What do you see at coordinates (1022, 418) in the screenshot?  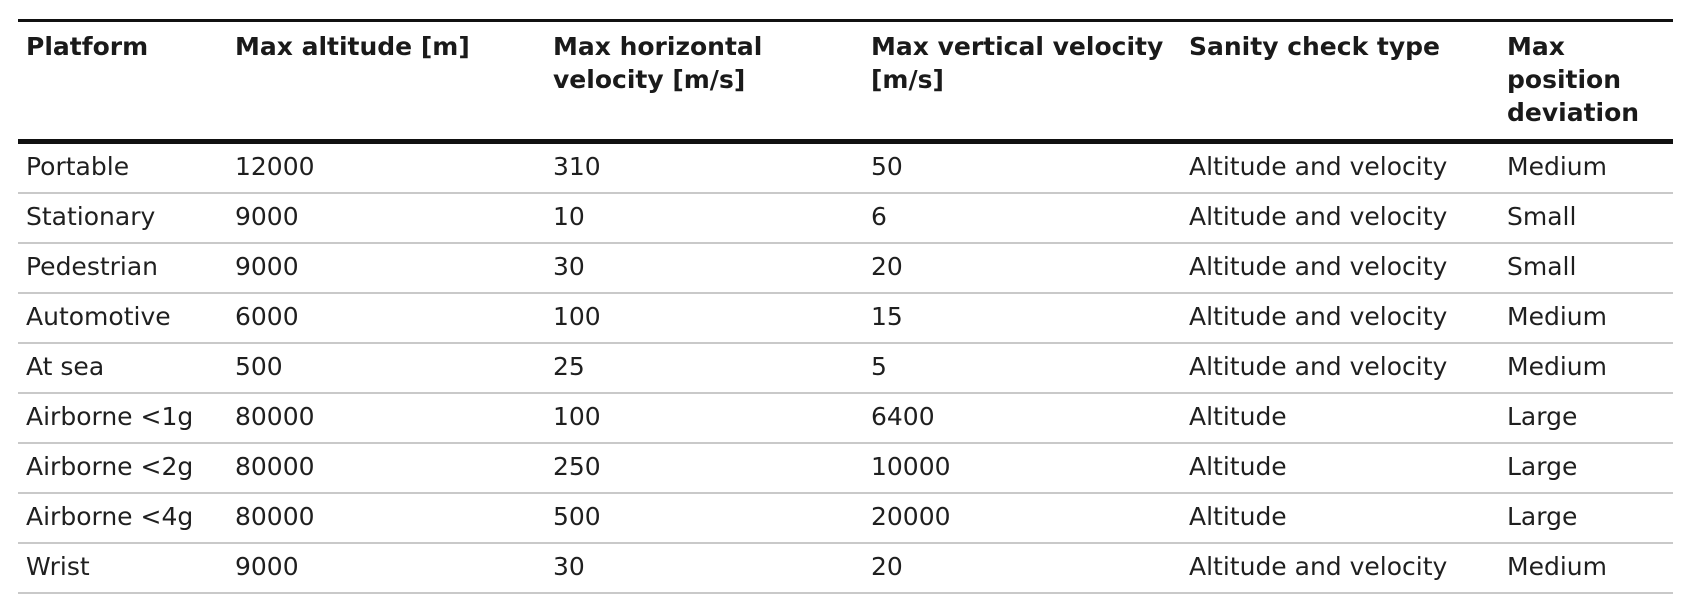 I see `cell-max-vertical-velocity: 6400` at bounding box center [1022, 418].